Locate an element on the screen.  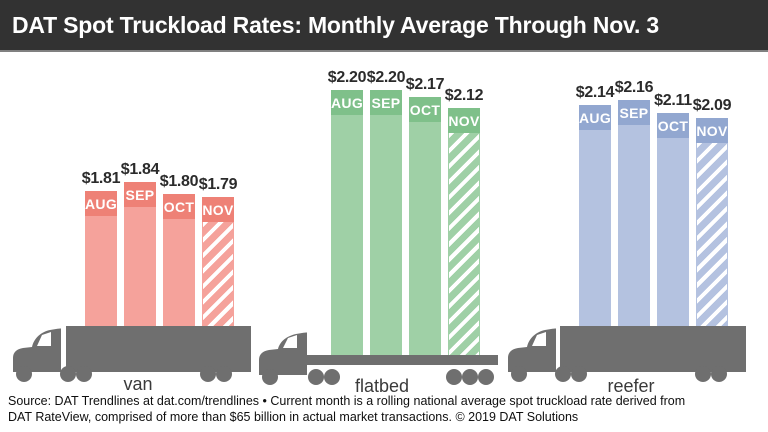
bar-flatbed-oct: OCT is located at coordinates (425, 228).